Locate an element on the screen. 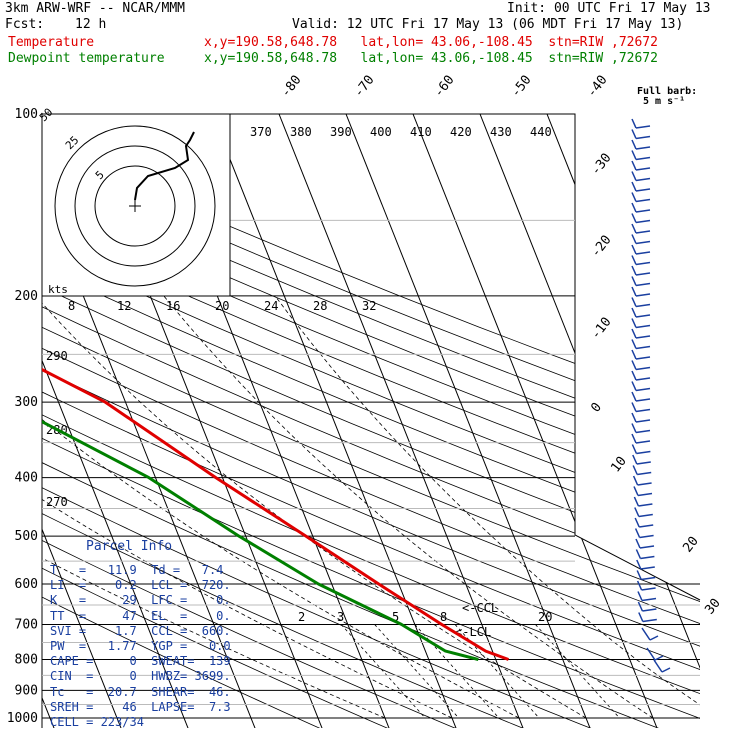  speed-label: 28 is located at coordinates (320, 306).